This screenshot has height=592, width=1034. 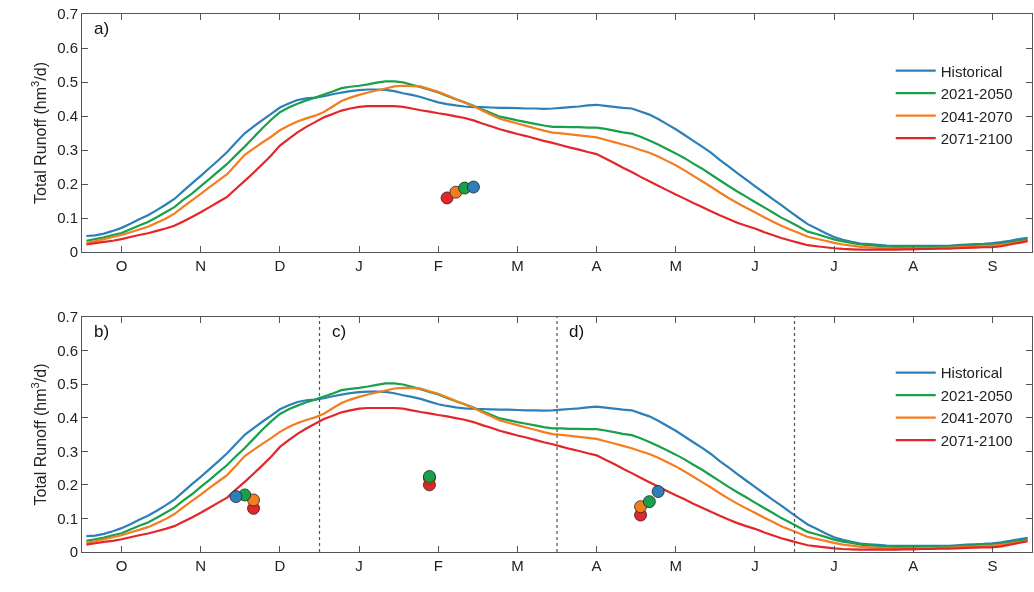 What do you see at coordinates (577, 331) in the screenshot?
I see `annotation: d)` at bounding box center [577, 331].